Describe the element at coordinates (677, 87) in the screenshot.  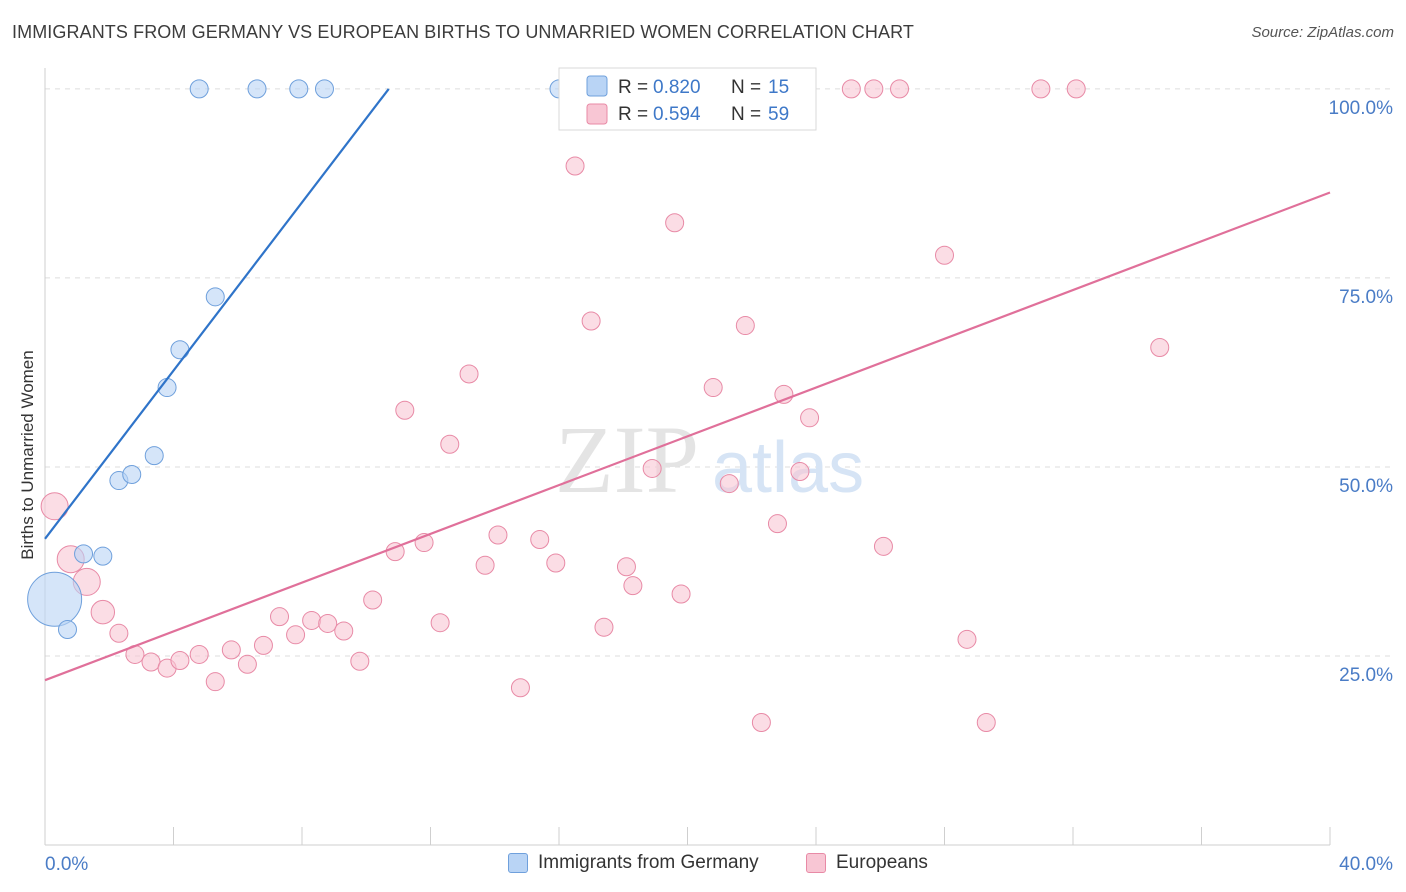
I see `legend-r-value-1: 0.820` at that location.